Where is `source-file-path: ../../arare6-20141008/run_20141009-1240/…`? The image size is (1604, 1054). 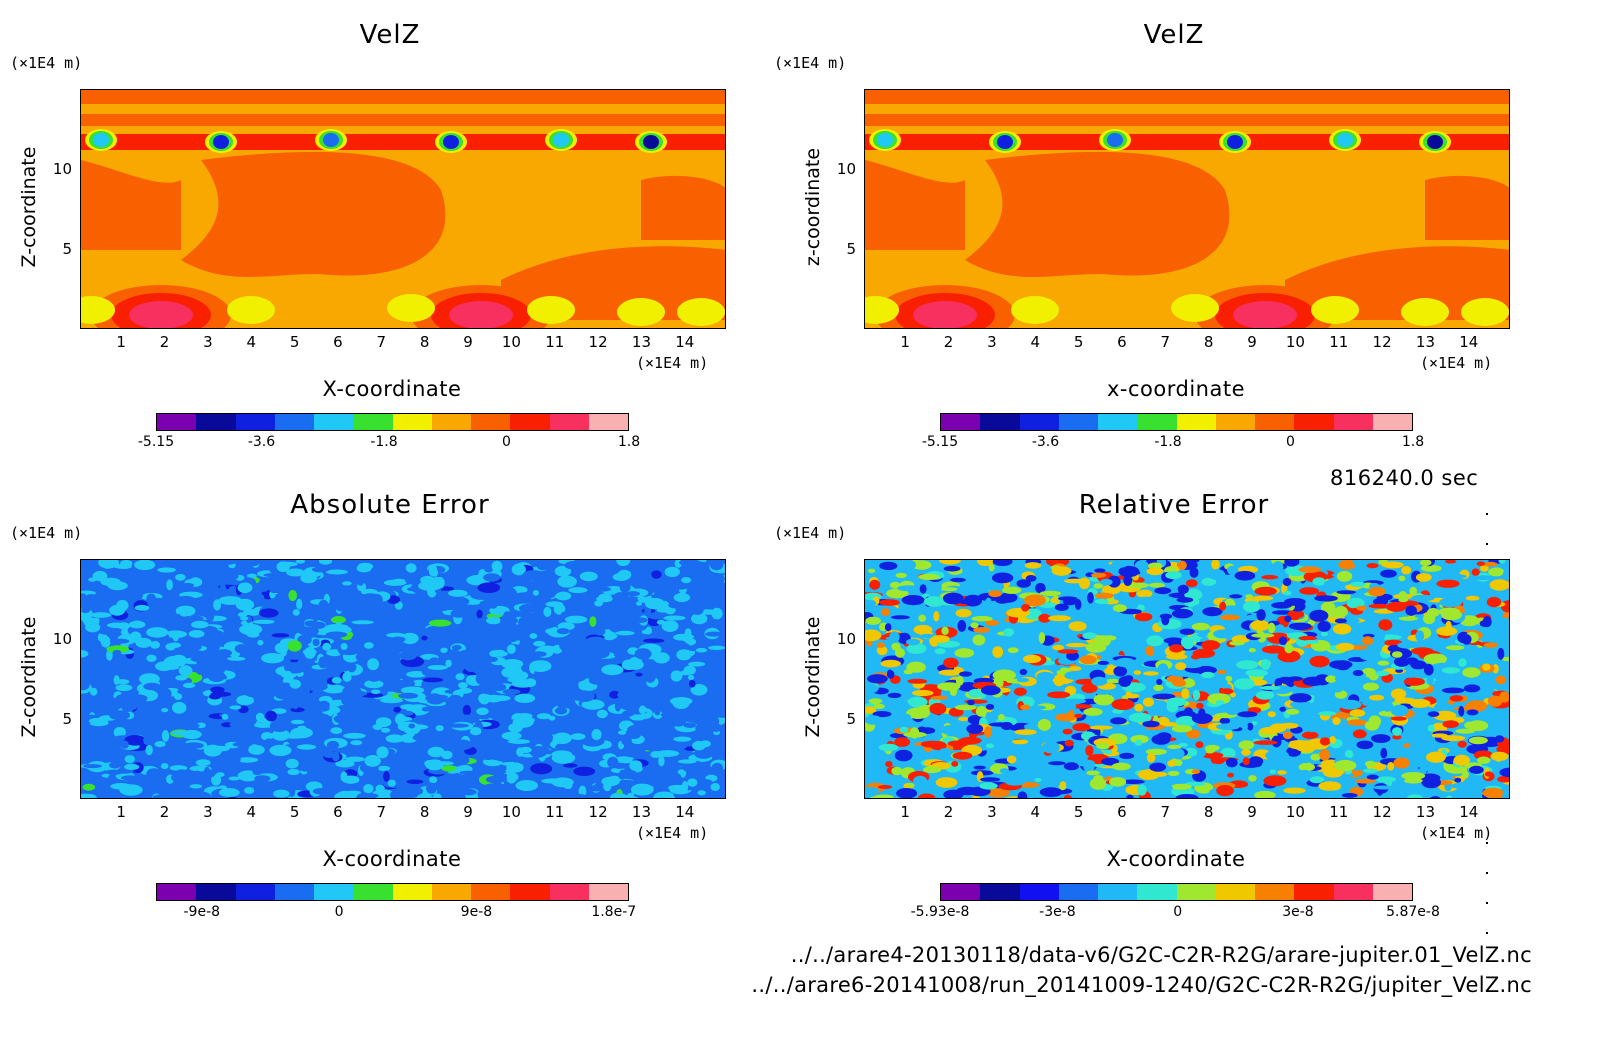
source-file-path: ../../arare6-20141008/run_20141009-1240/… is located at coordinates (1141, 985).